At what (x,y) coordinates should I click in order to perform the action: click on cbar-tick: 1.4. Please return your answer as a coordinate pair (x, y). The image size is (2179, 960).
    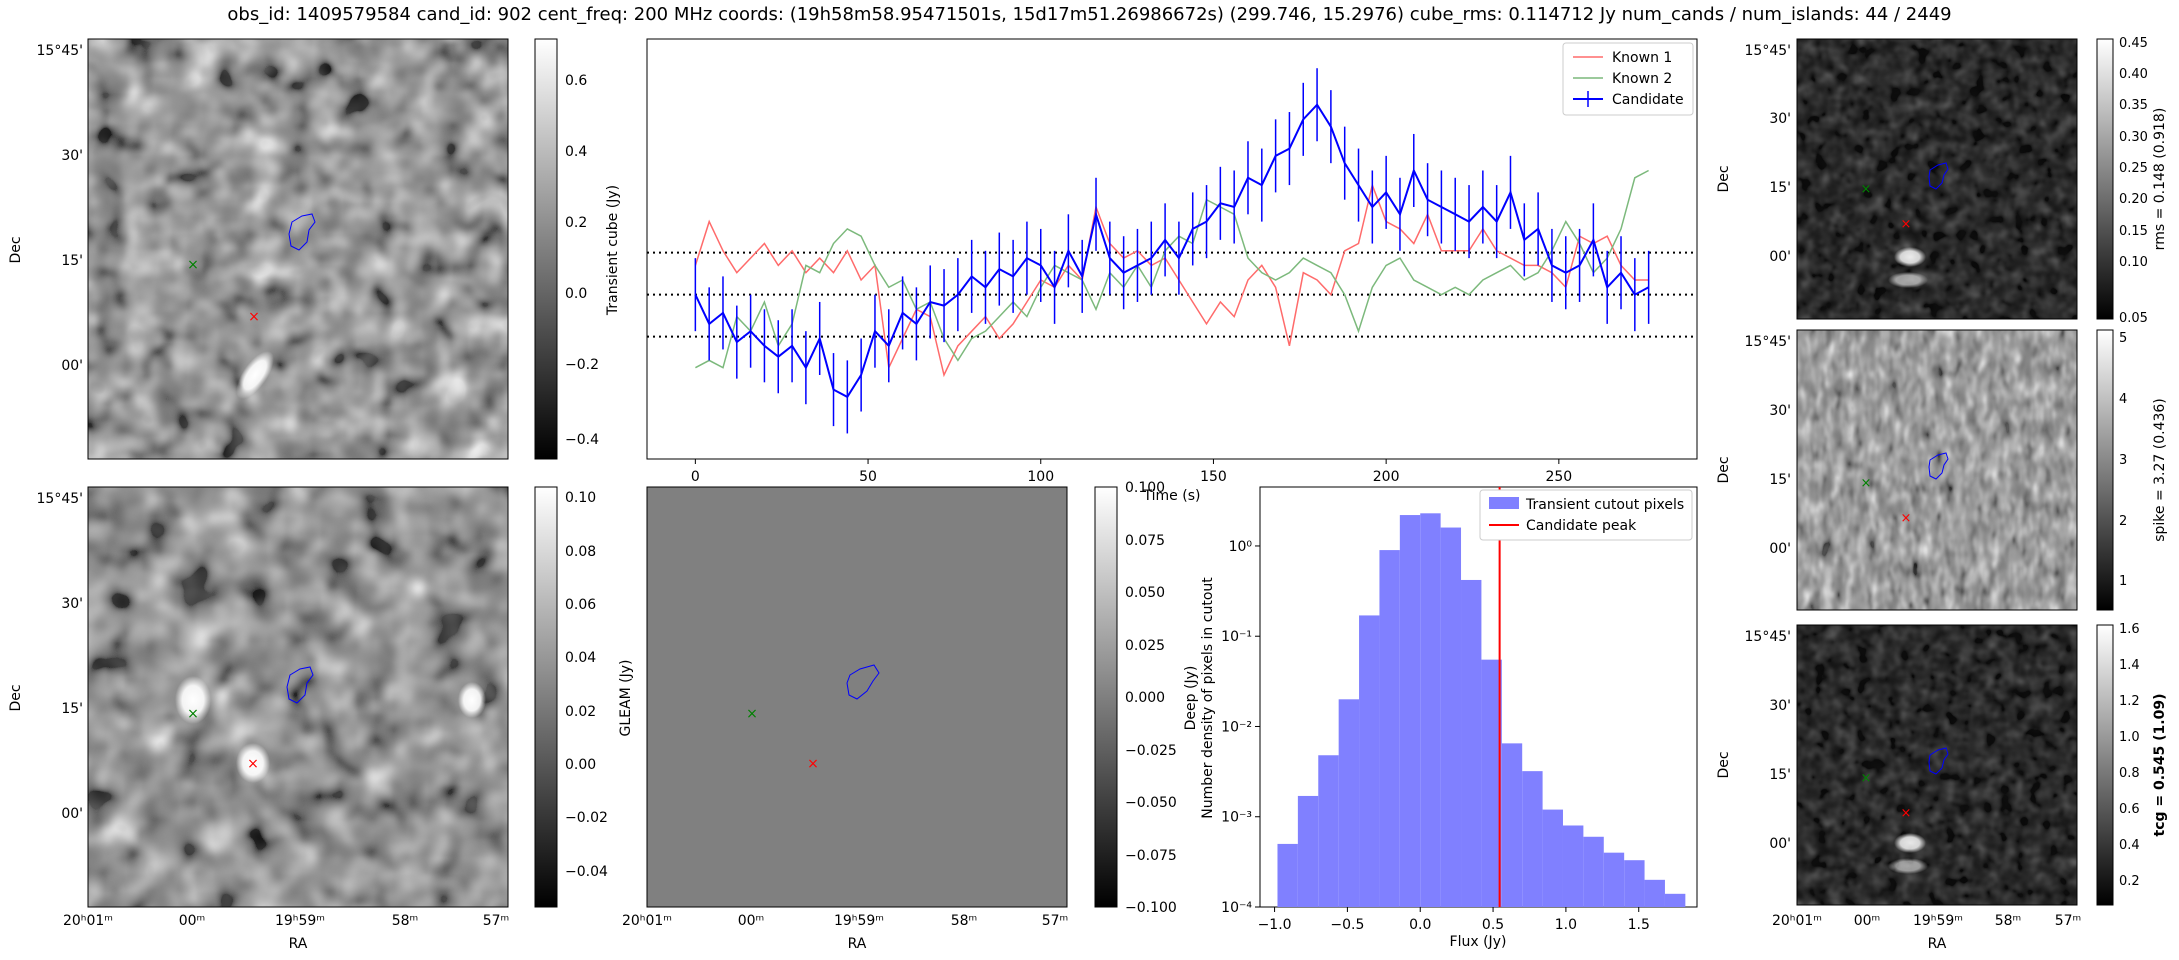
    Looking at the image, I should click on (2129, 665).